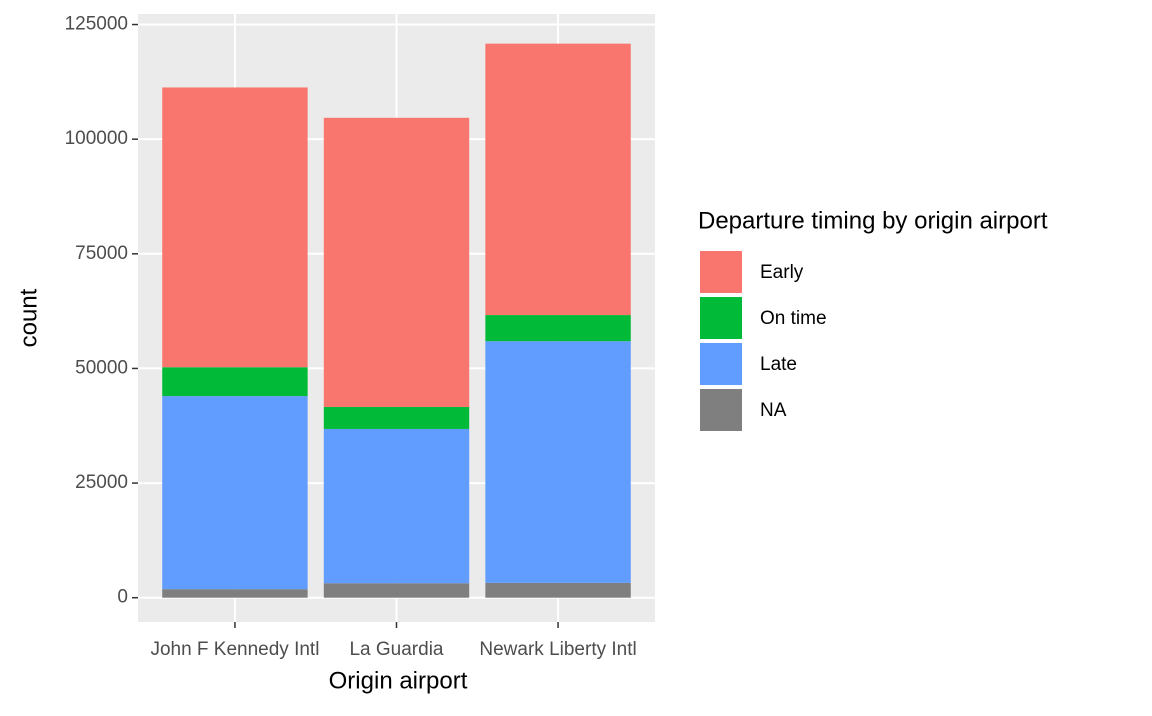 This screenshot has width=1152, height=716. What do you see at coordinates (793, 318) in the screenshot?
I see `legend-label: On time` at bounding box center [793, 318].